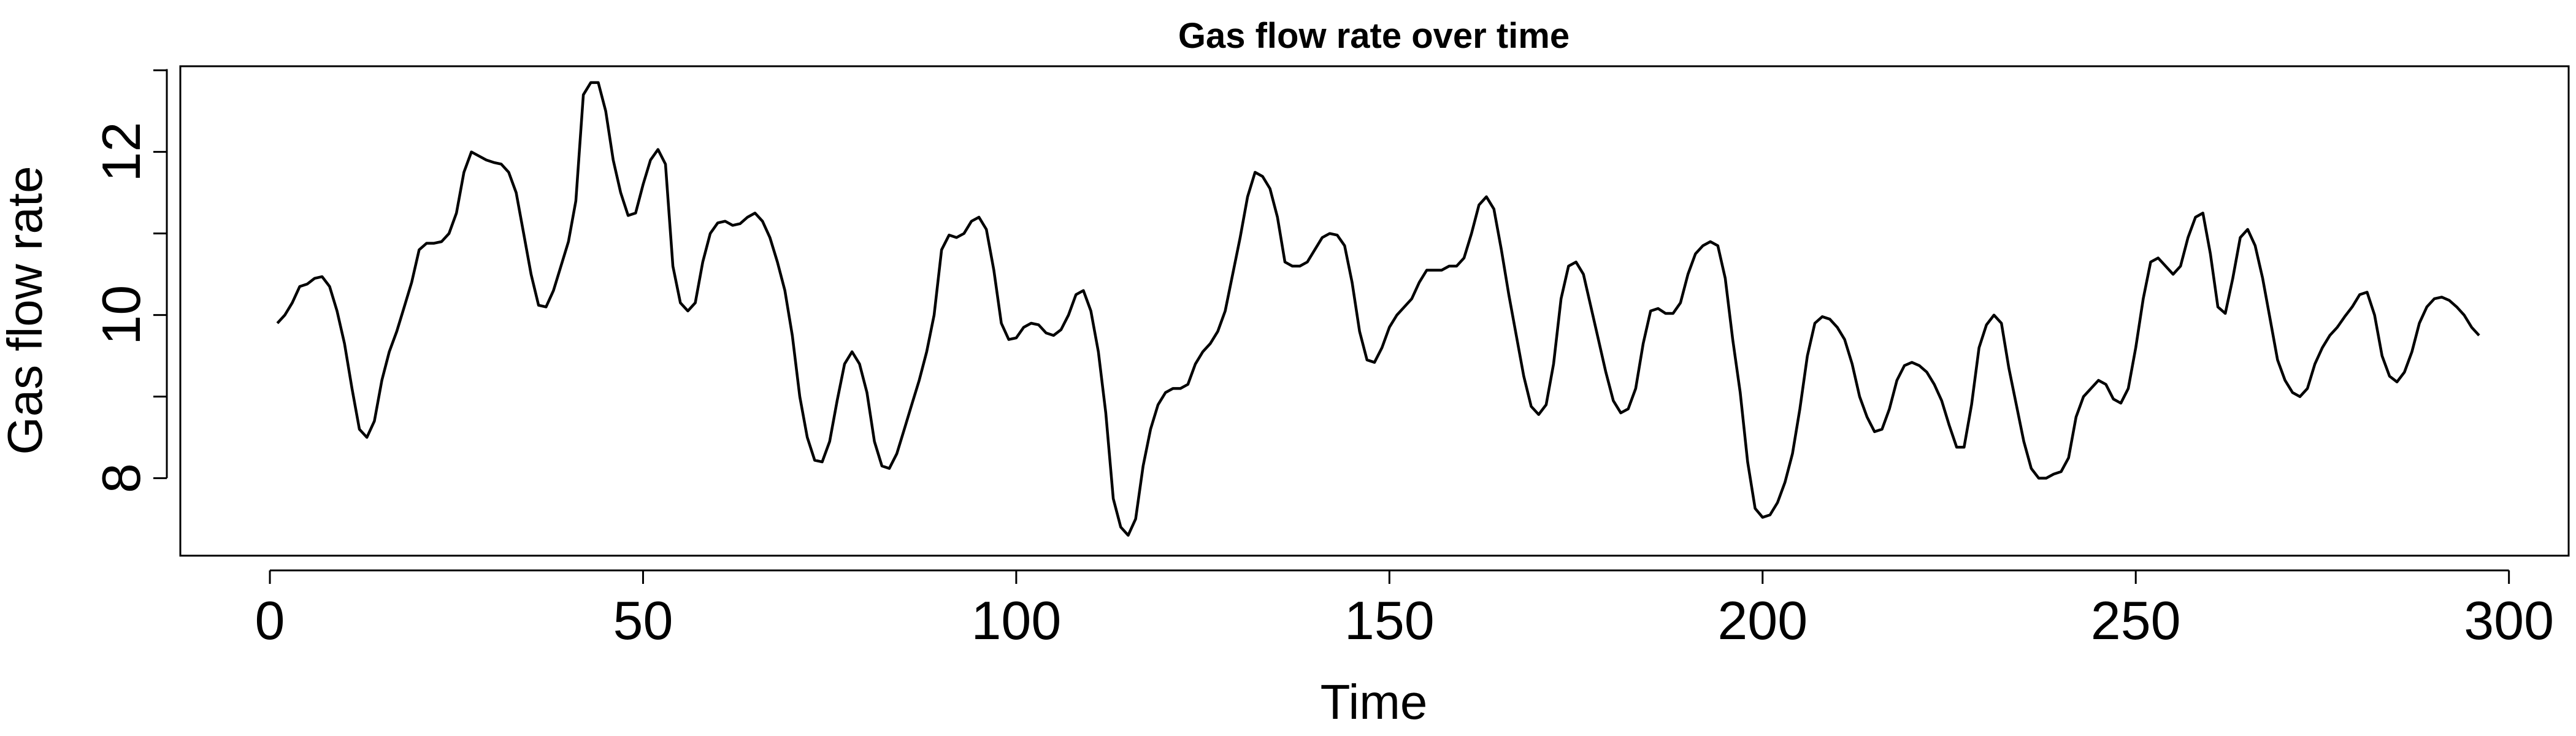 This screenshot has width=2576, height=736. I want to click on x-tick-label: 150, so click(1389, 620).